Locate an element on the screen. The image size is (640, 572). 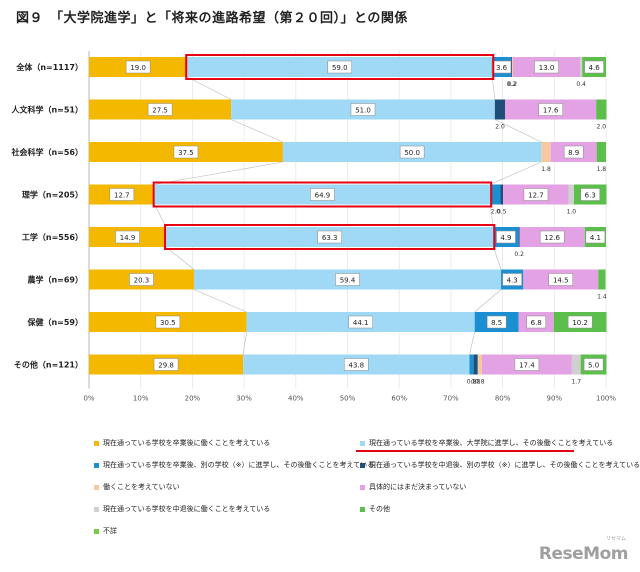
watermark-subtext: リセマム is located at coordinates (615, 539).